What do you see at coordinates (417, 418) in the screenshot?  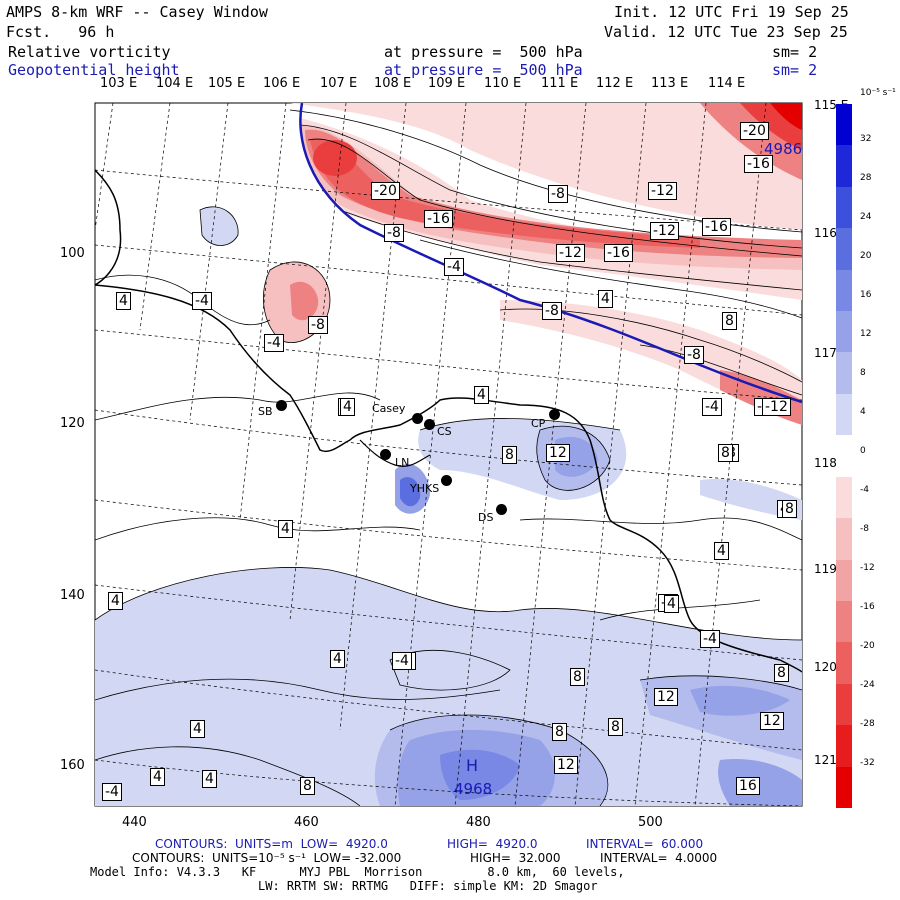 I see `station-dot-casey` at bounding box center [417, 418].